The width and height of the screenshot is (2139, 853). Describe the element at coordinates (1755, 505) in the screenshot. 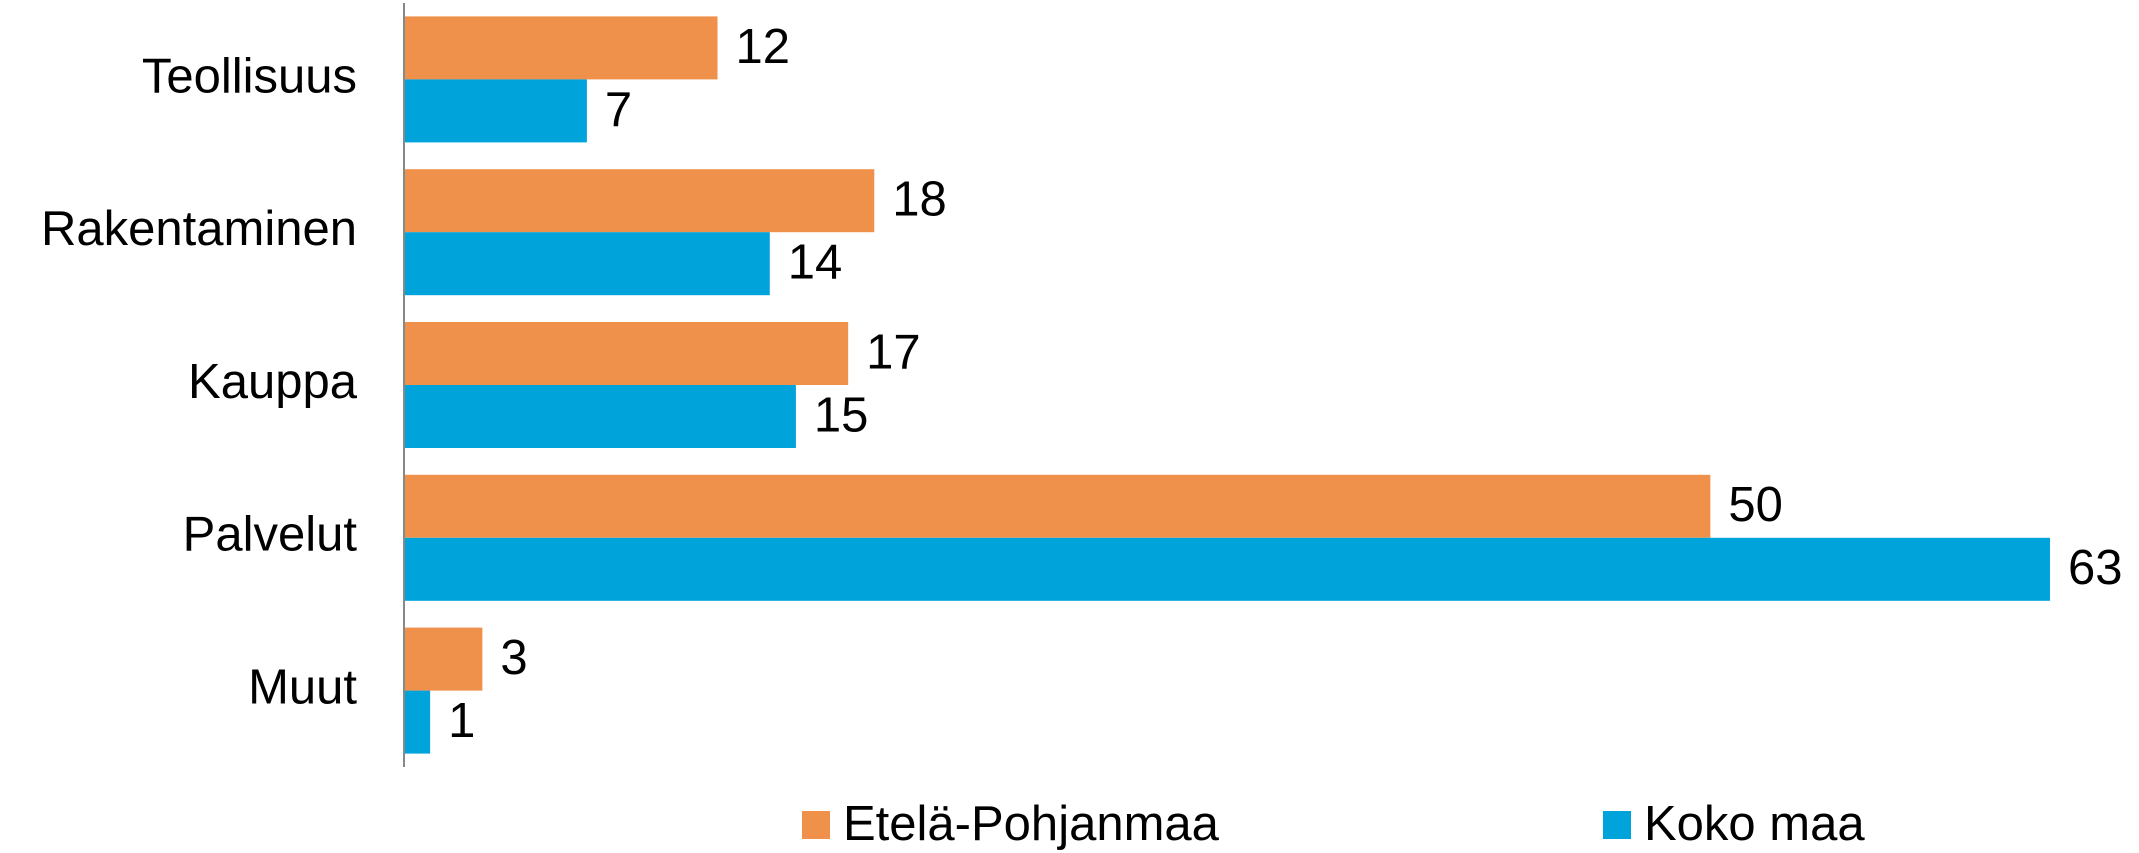

I see `data-label: 50` at that location.